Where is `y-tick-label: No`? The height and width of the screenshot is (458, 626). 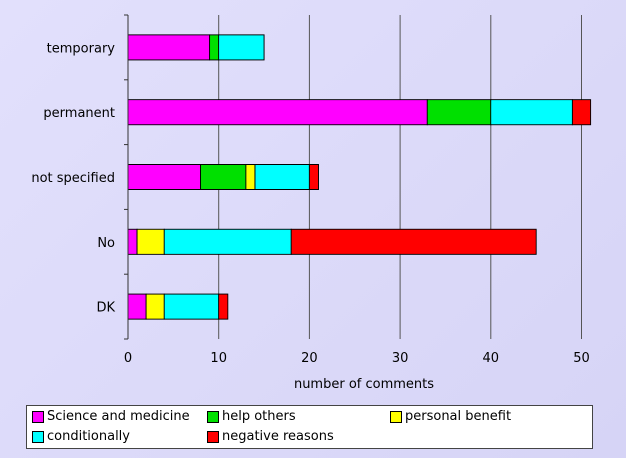
y-tick-label: No is located at coordinates (106, 243).